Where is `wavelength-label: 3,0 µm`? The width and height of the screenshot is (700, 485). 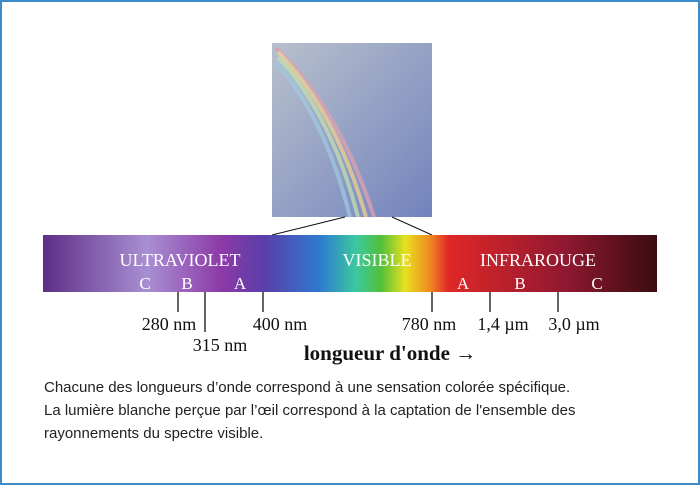 wavelength-label: 3,0 µm is located at coordinates (573, 324).